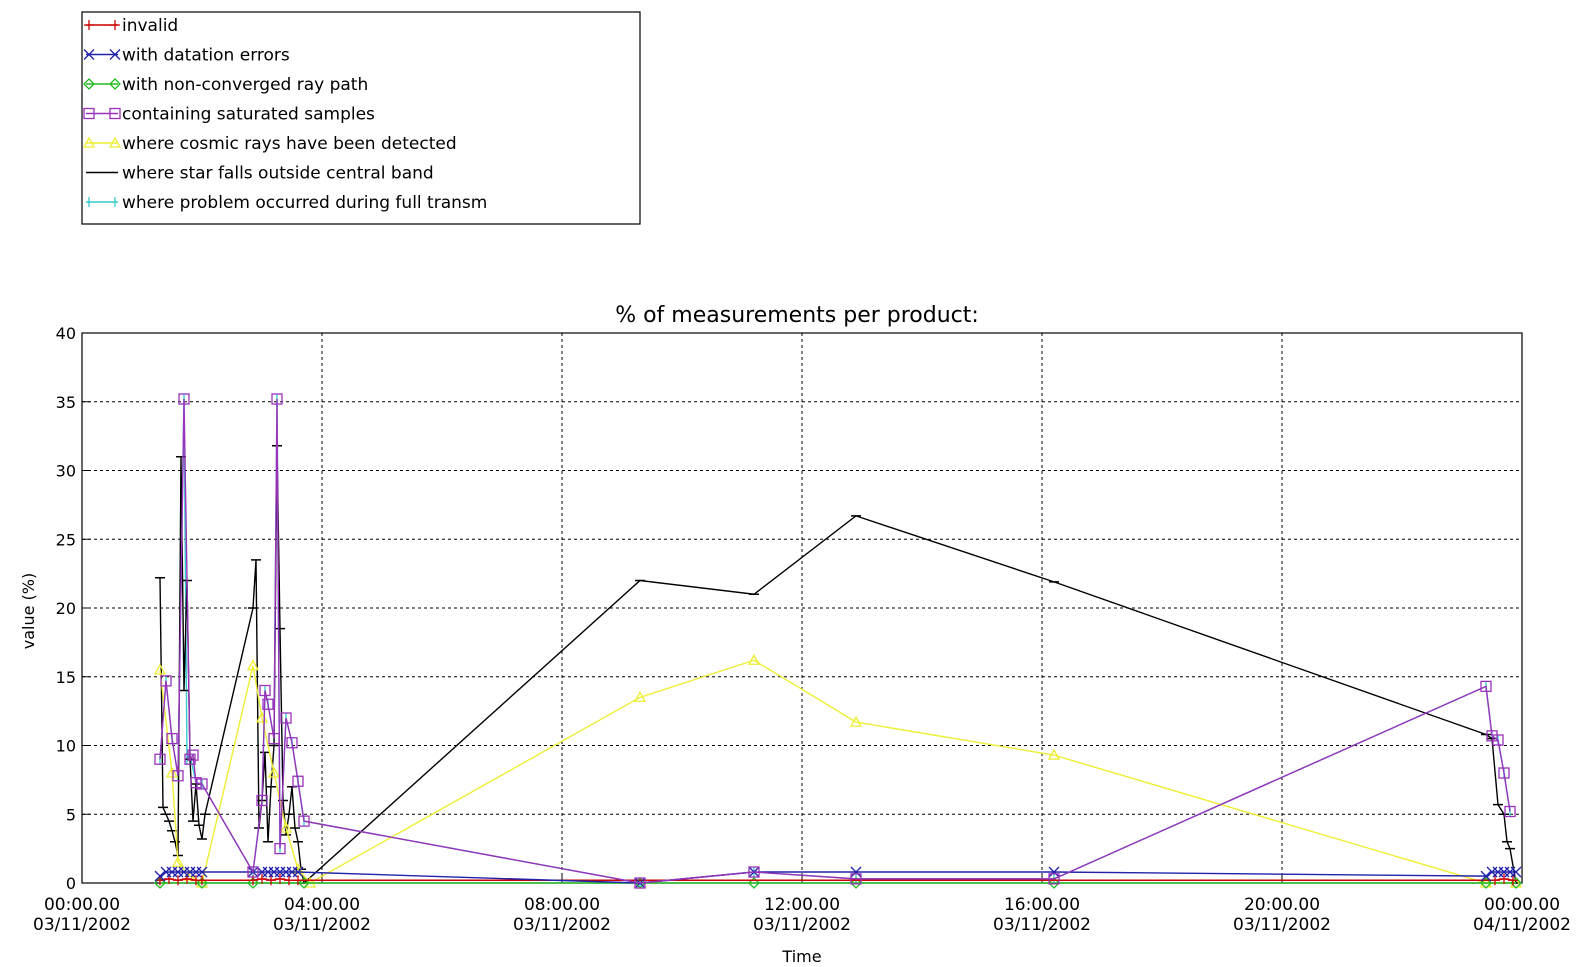  I want to click on legend-label: where cosmic rays have been detected, so click(289, 144).